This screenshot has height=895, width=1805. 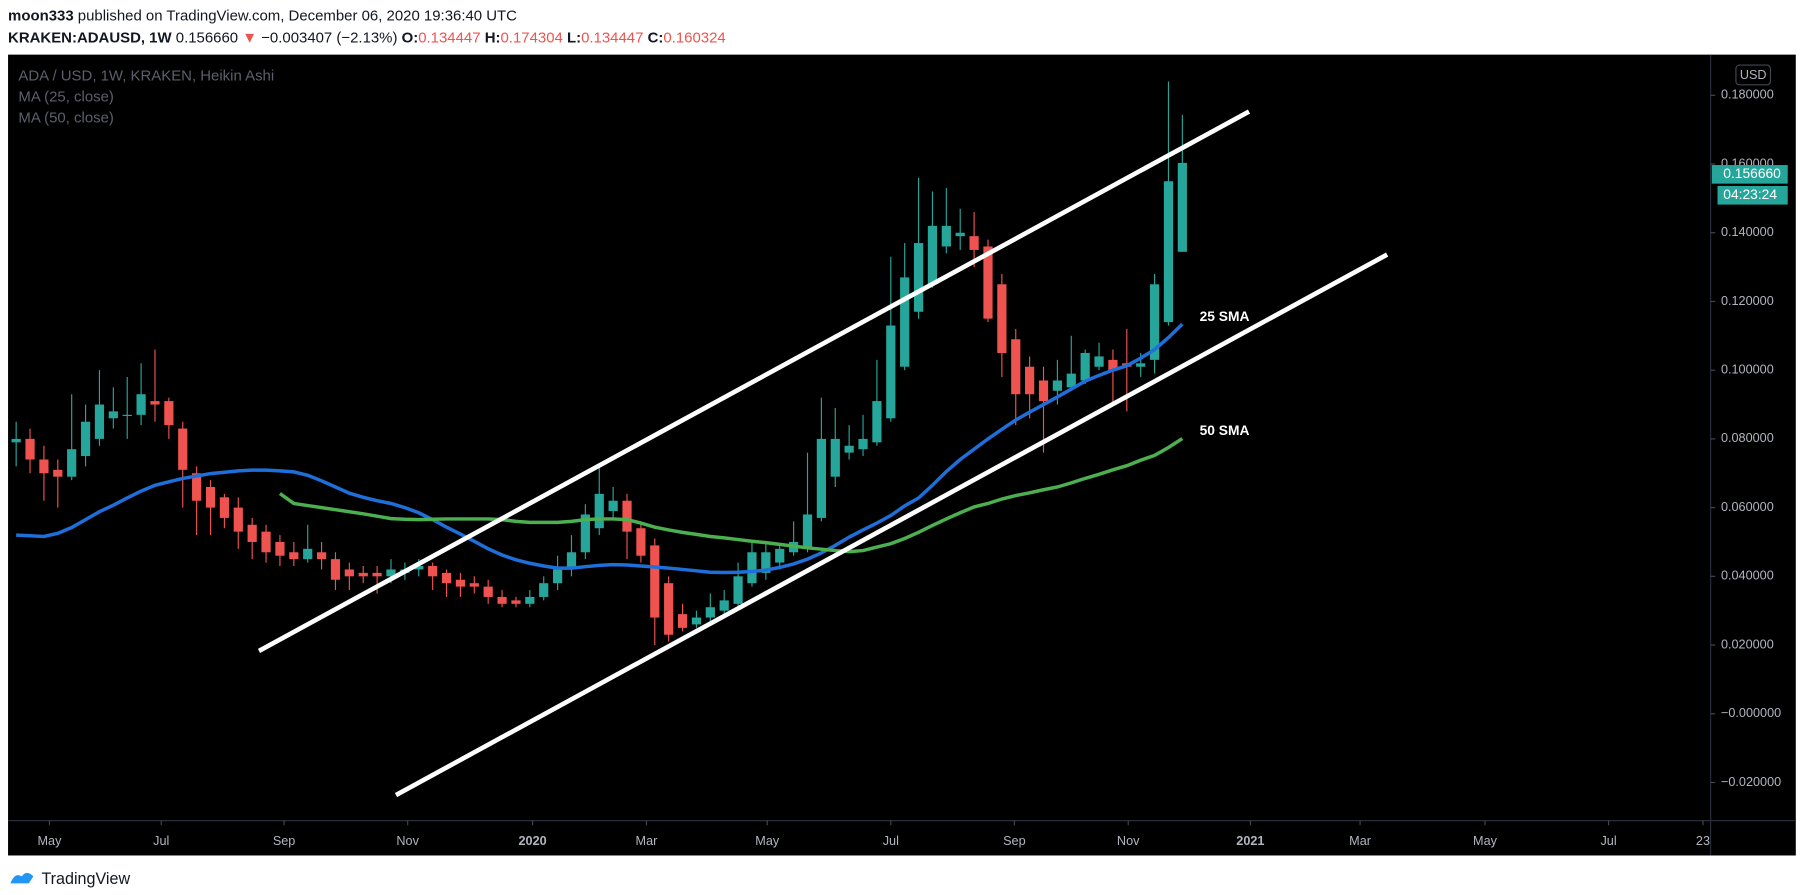 I want to click on legend-ma: MA (25, close), so click(x=66, y=97).